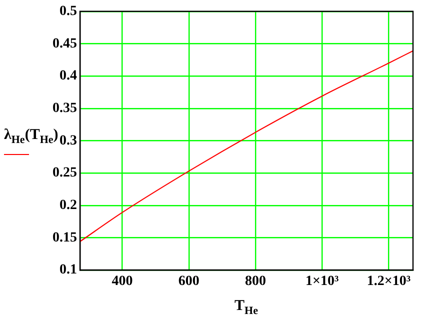  What do you see at coordinates (388, 282) in the screenshot?
I see `x-tick-label: 1.2×10³` at bounding box center [388, 282].